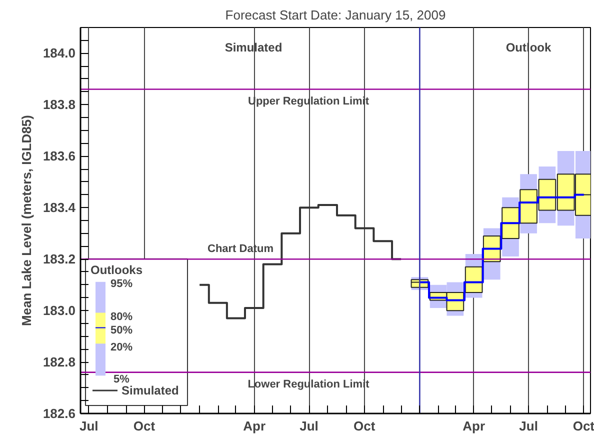  Describe the element at coordinates (59, 413) in the screenshot. I see `y-tick-label: 182.6` at that location.